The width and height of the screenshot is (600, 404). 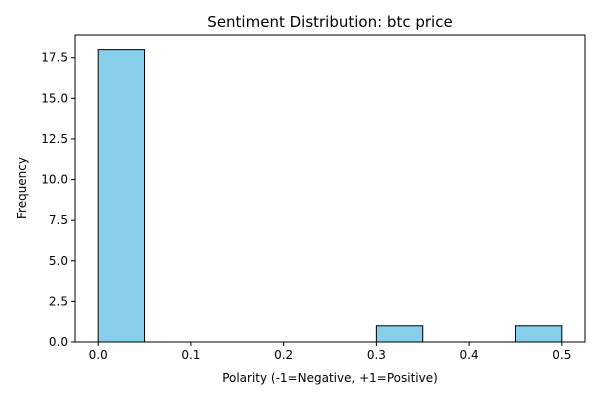 I want to click on y-tick-label-3: 7.5, so click(x=58, y=220).